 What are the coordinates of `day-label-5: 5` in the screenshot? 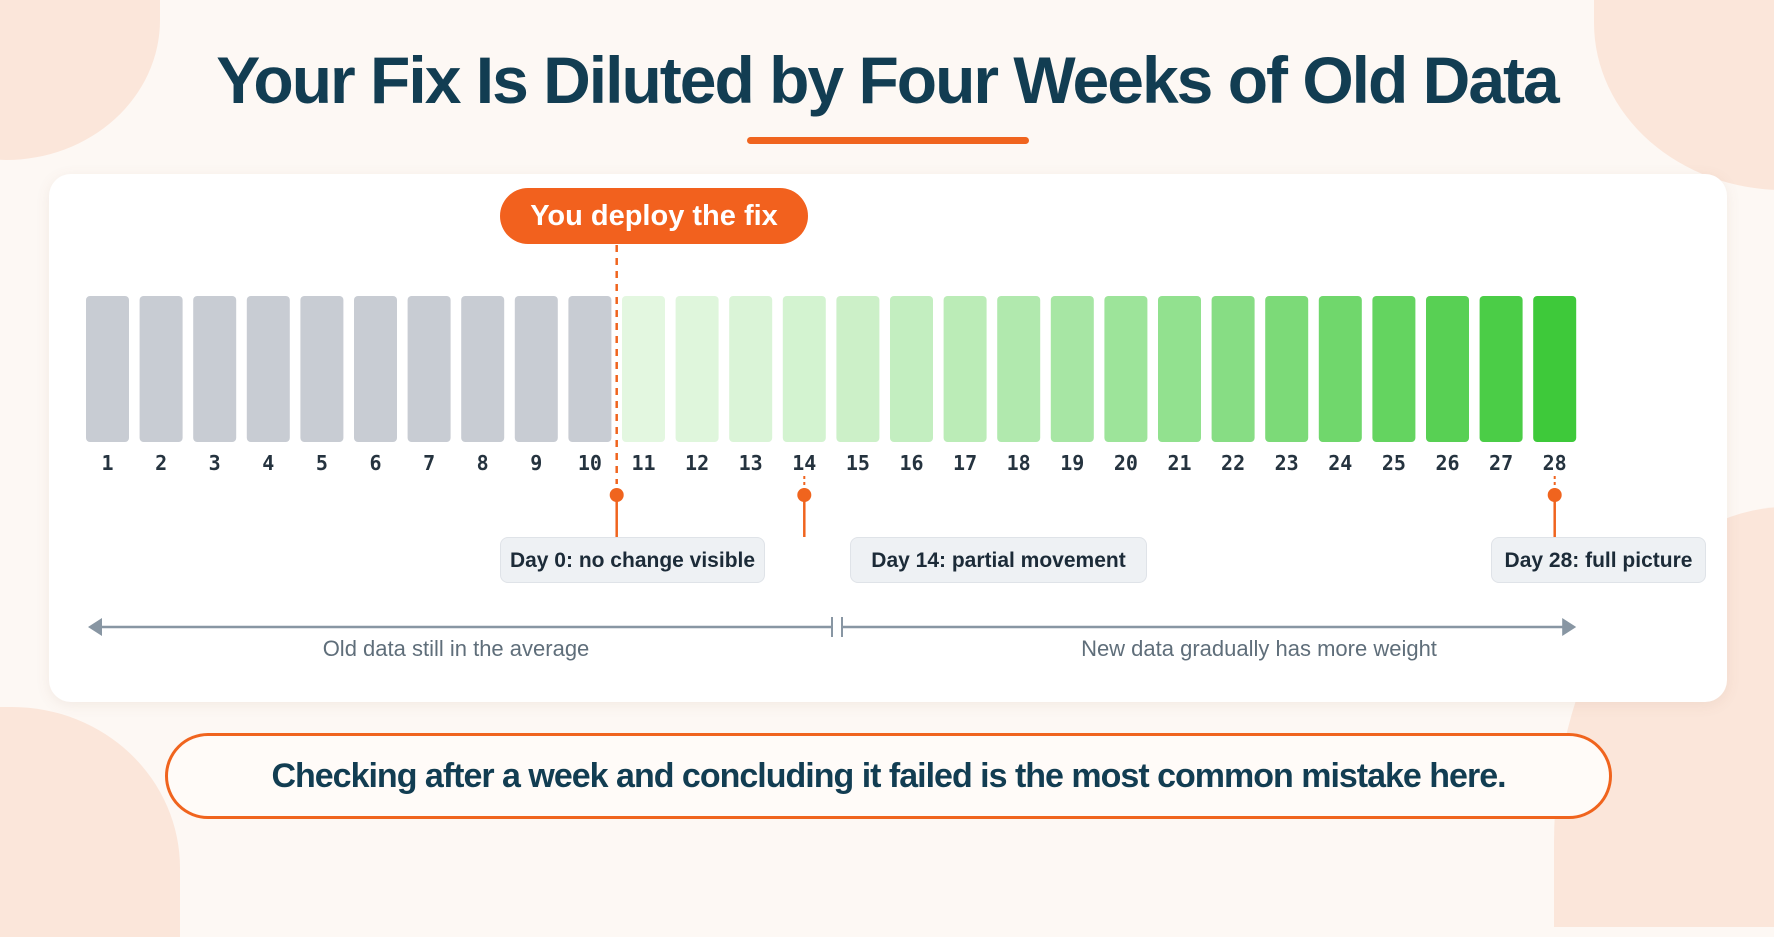 It's located at (322, 463).